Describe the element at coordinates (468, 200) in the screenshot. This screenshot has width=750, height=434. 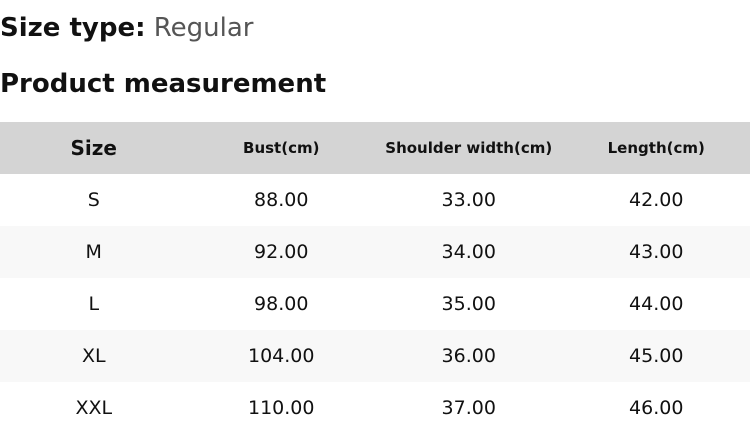
I see `table-cell: 33.00` at that location.